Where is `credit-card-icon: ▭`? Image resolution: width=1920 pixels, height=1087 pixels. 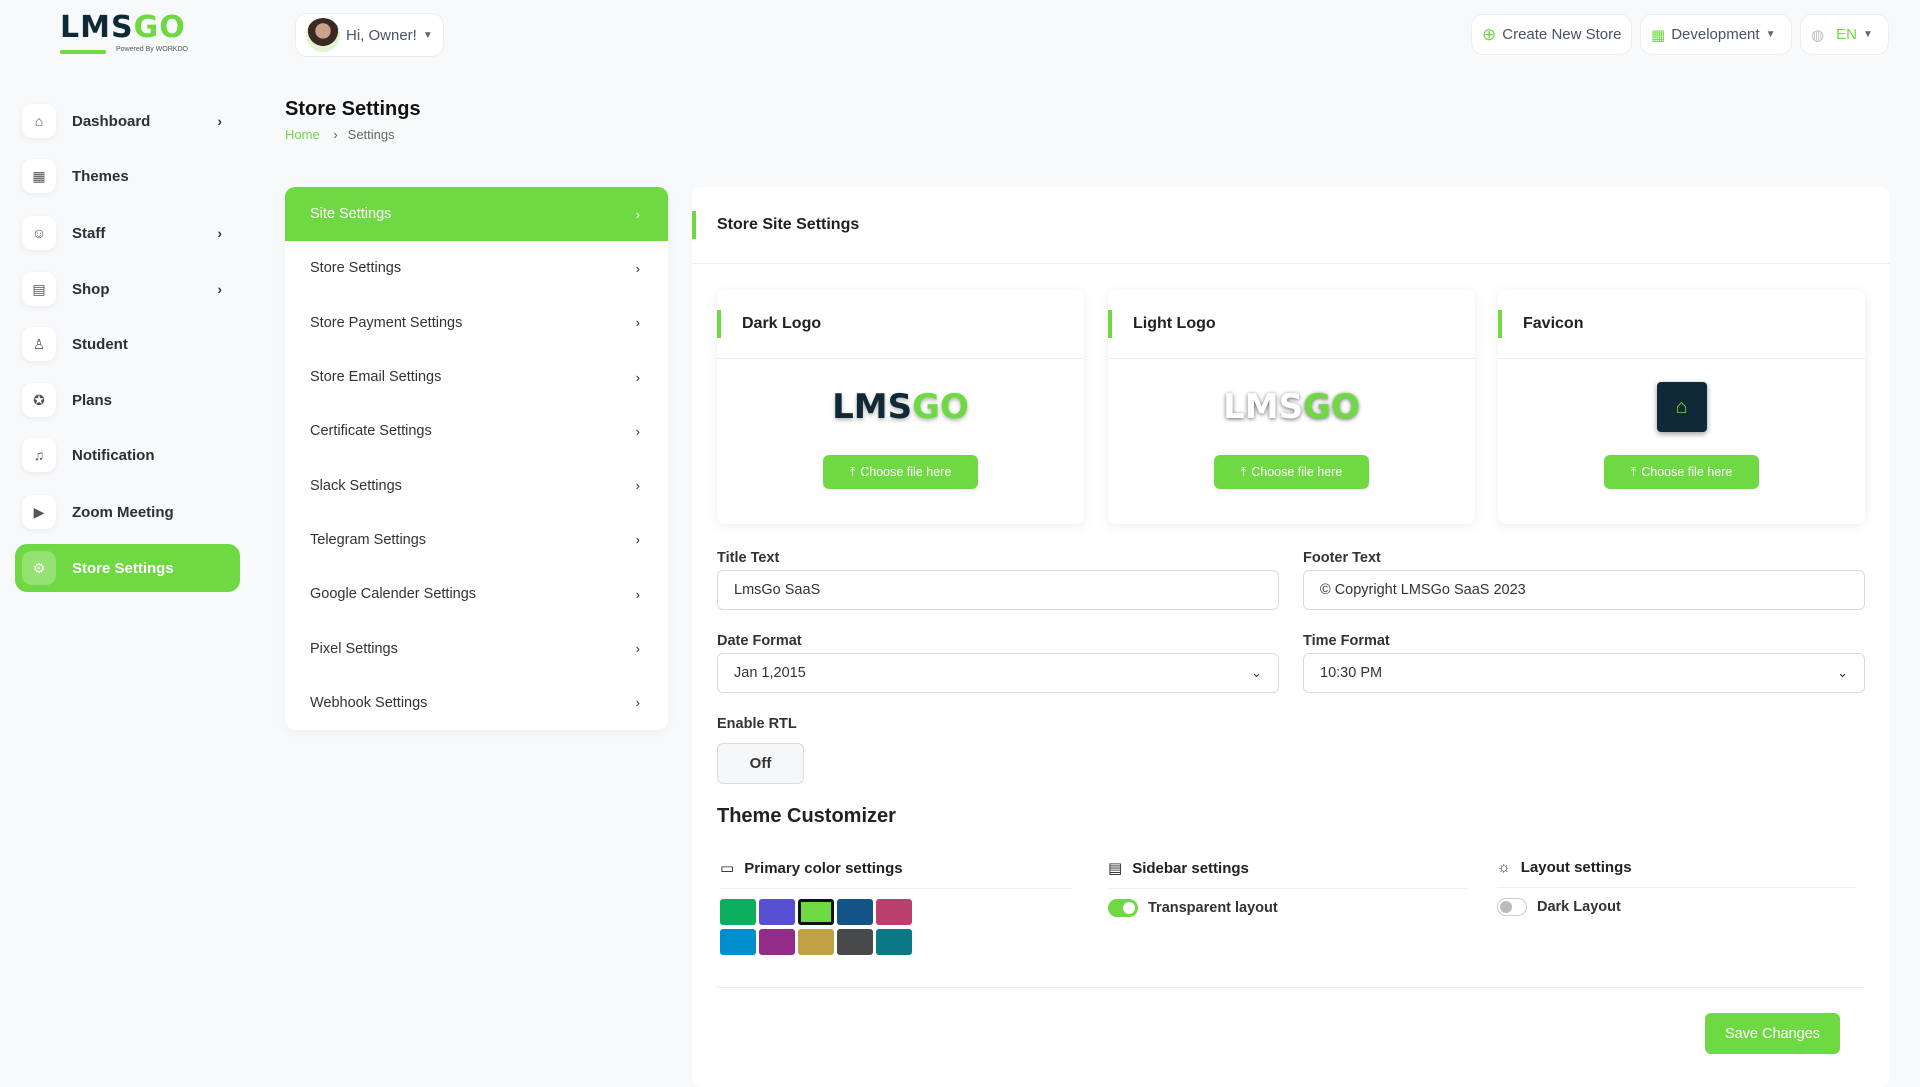
credit-card-icon: ▭ is located at coordinates (727, 868).